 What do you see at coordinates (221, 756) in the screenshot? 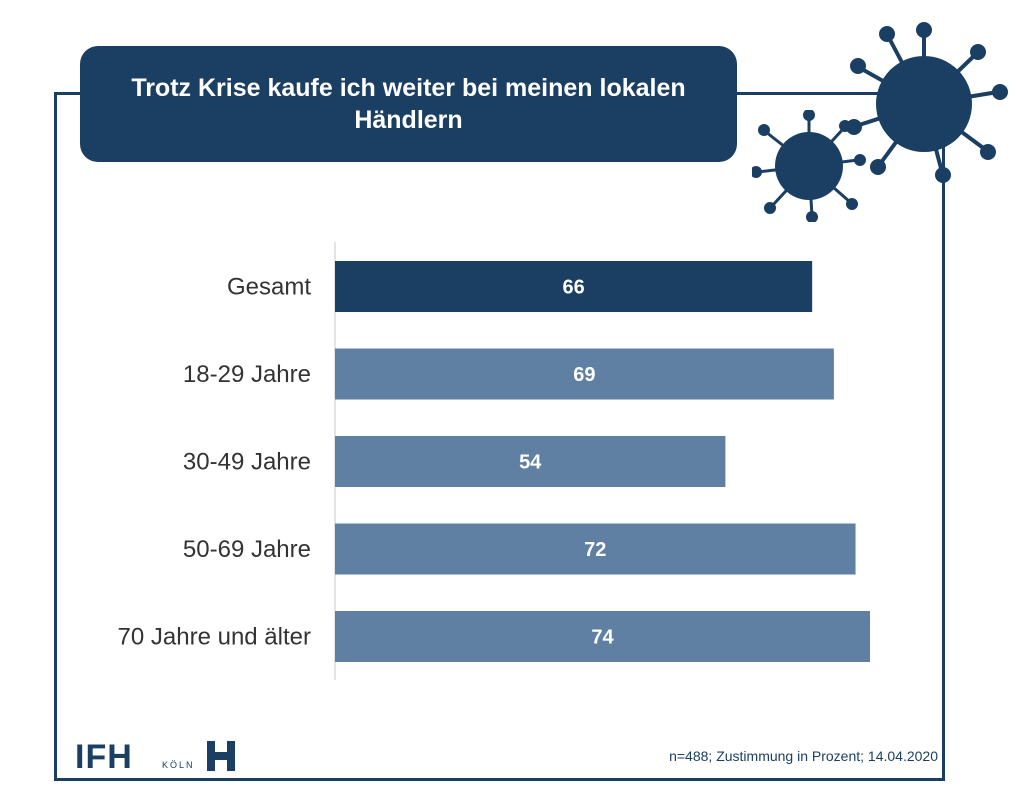
I see `logo-mark-icon` at bounding box center [221, 756].